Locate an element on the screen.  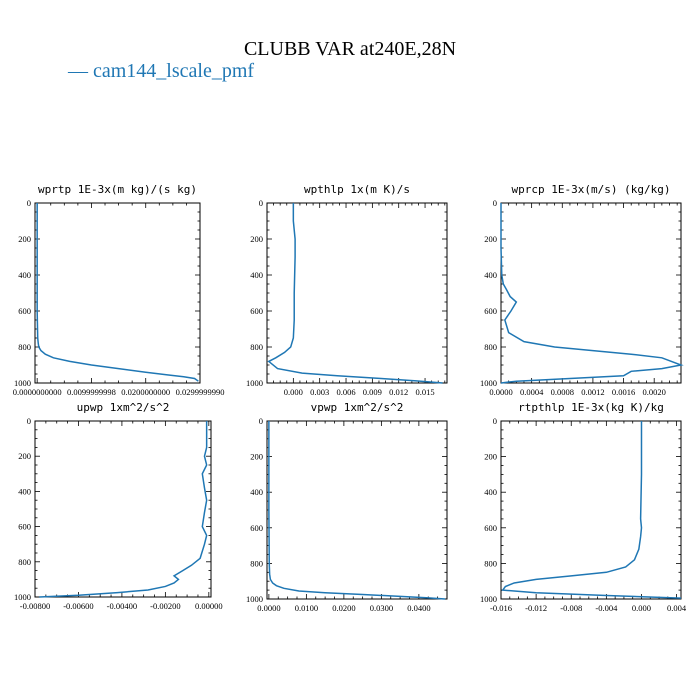
x-tick-label: 0.015 is located at coordinates (424, 392).